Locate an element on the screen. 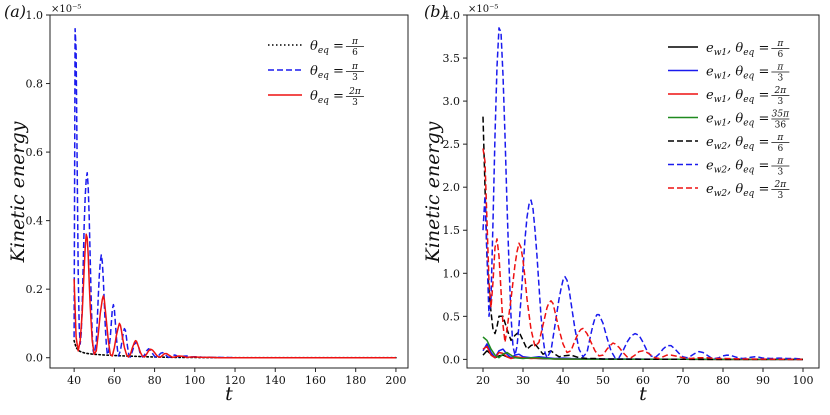  y-tick-label: 0.6 is located at coordinates (35, 152).